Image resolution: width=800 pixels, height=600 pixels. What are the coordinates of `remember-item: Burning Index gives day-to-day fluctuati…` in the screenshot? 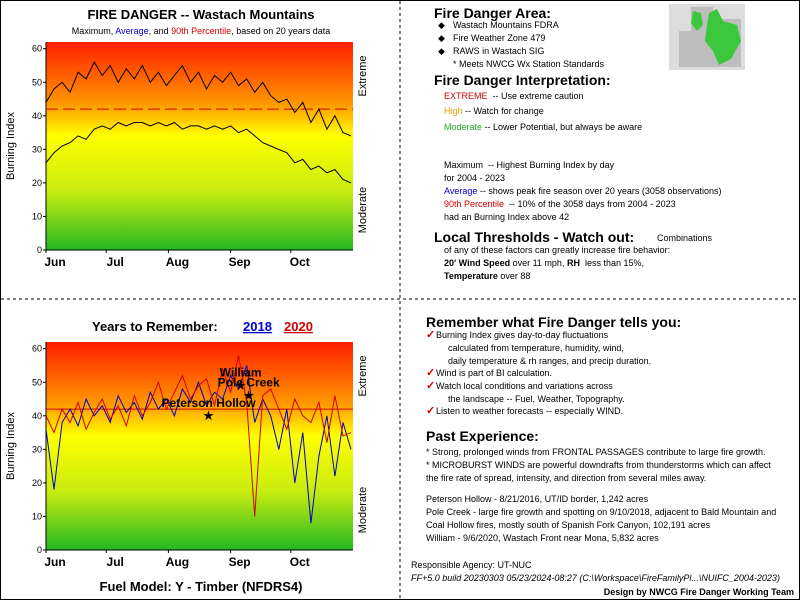 It's located at (522, 335).